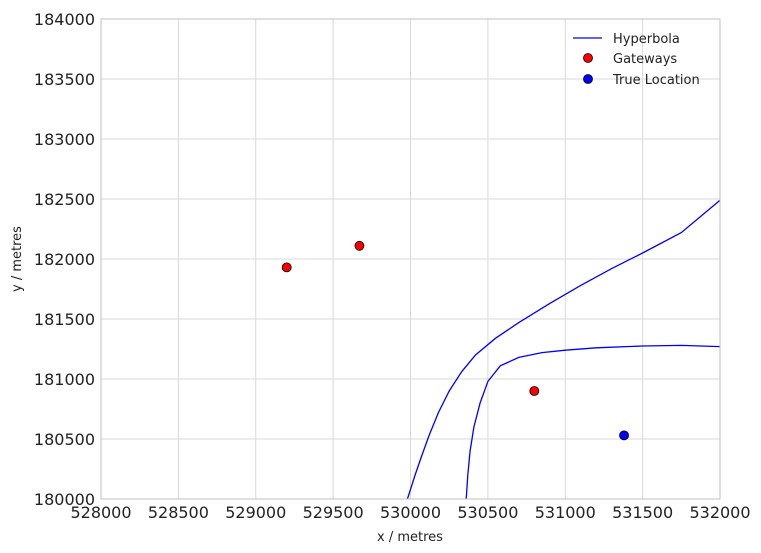  What do you see at coordinates (646, 39) in the screenshot?
I see `legend-hyperbola-label: Hyperbola` at bounding box center [646, 39].